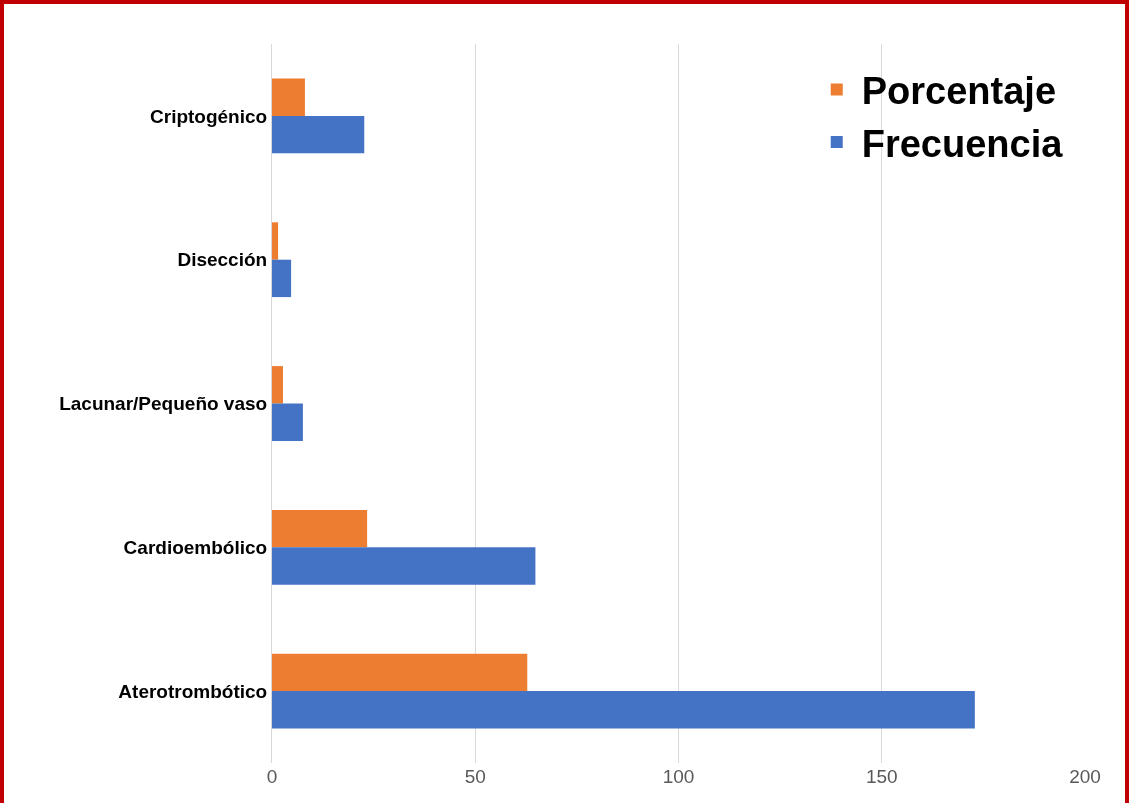 This screenshot has width=1129, height=803. What do you see at coordinates (962, 143) in the screenshot?
I see `legend-label: Frecuencia` at bounding box center [962, 143].